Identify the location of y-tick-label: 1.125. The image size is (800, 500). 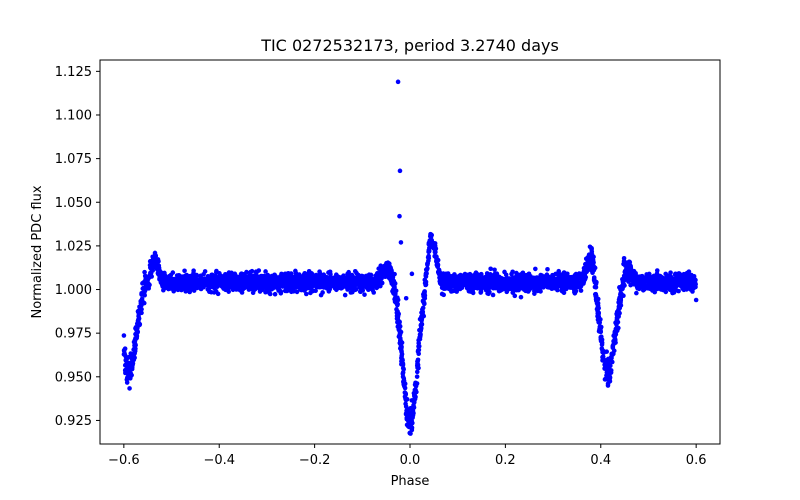
(73, 72).